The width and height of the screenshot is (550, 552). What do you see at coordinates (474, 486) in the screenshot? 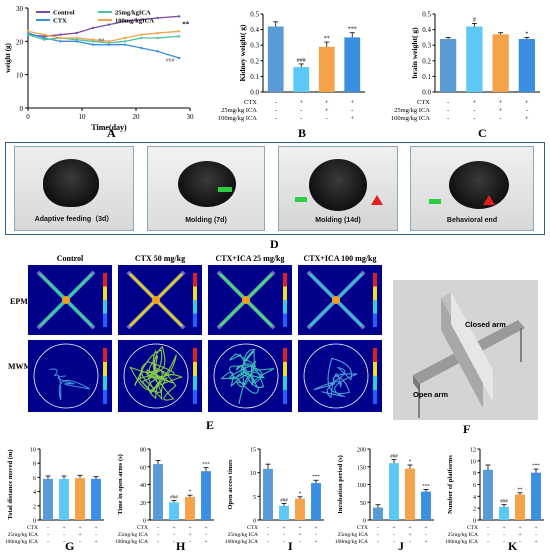
I see `y-tick-label: 6` at bounding box center [474, 486].